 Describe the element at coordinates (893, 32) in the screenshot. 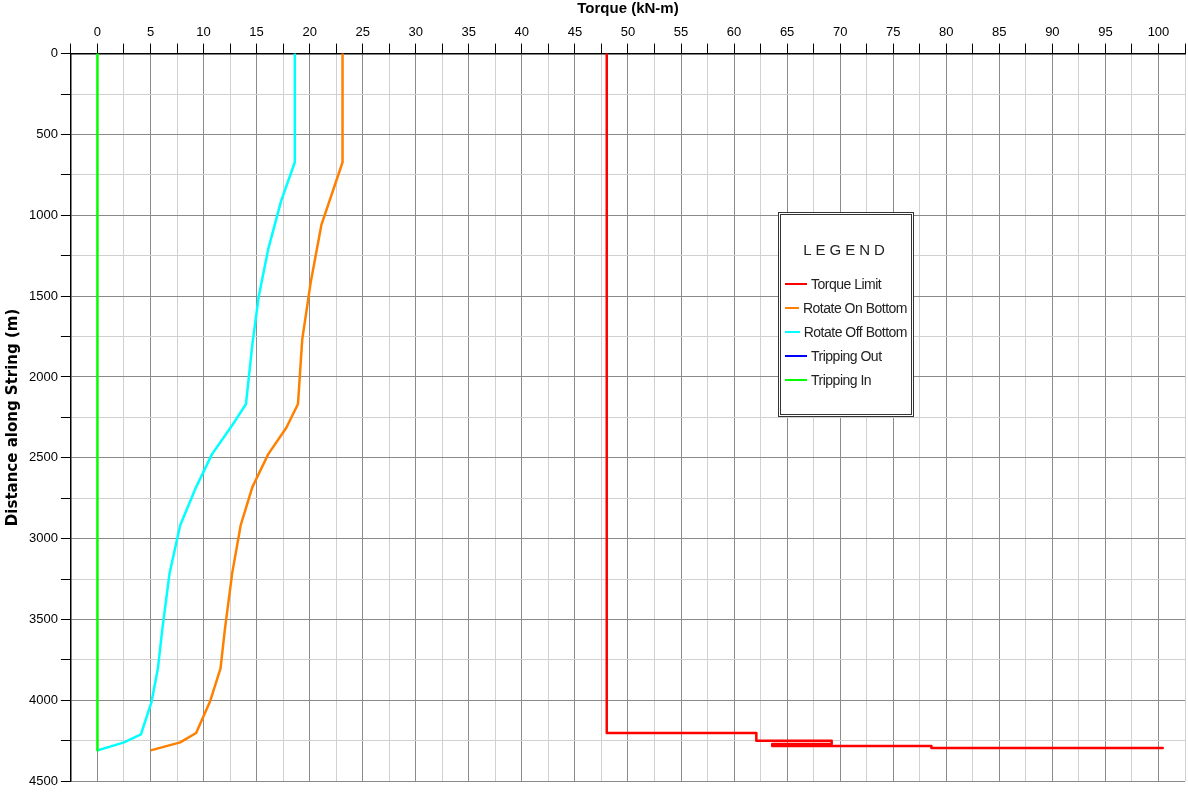

I see `x-tick-label: 75` at that location.